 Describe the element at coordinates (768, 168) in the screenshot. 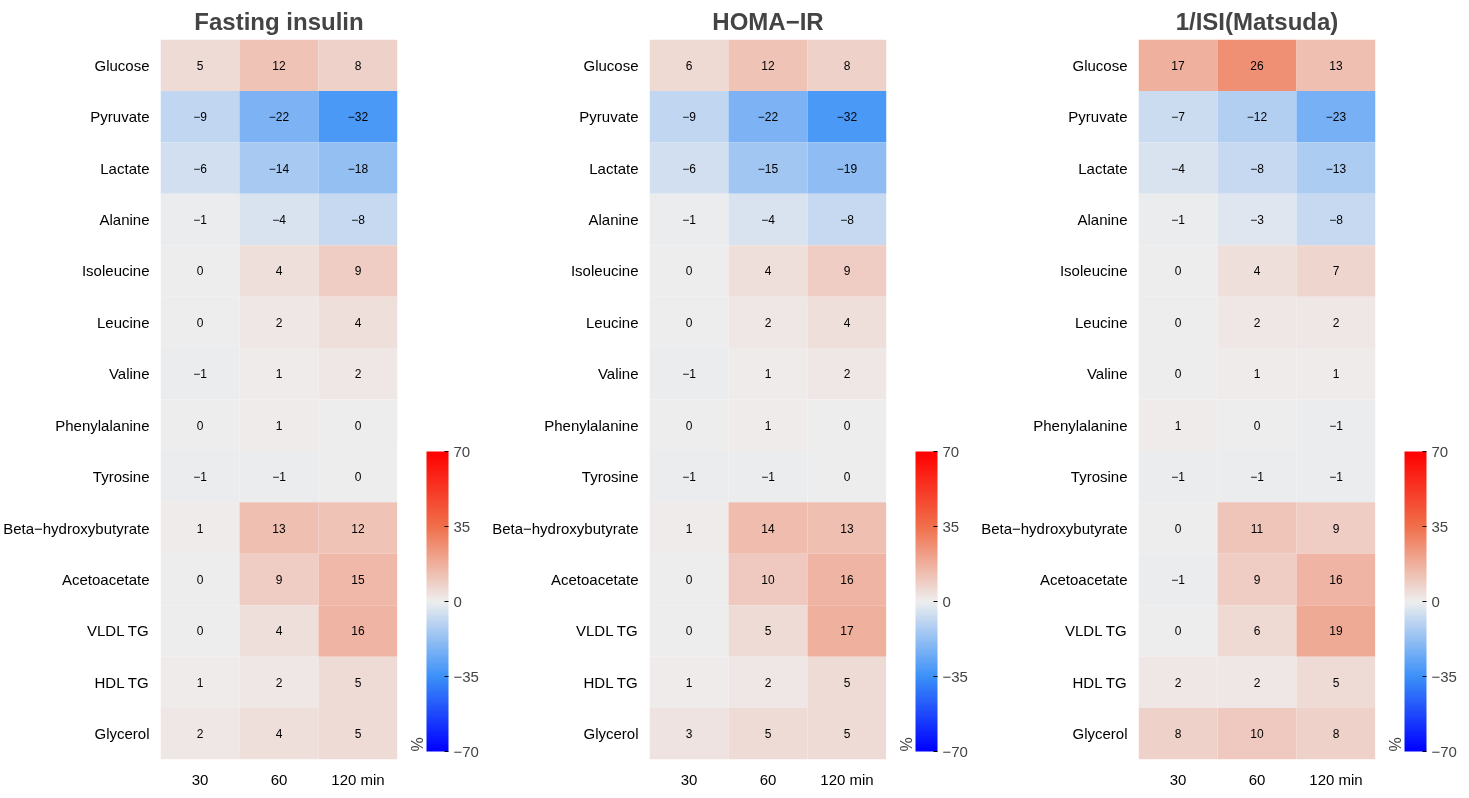

I see `data-label: −15` at that location.